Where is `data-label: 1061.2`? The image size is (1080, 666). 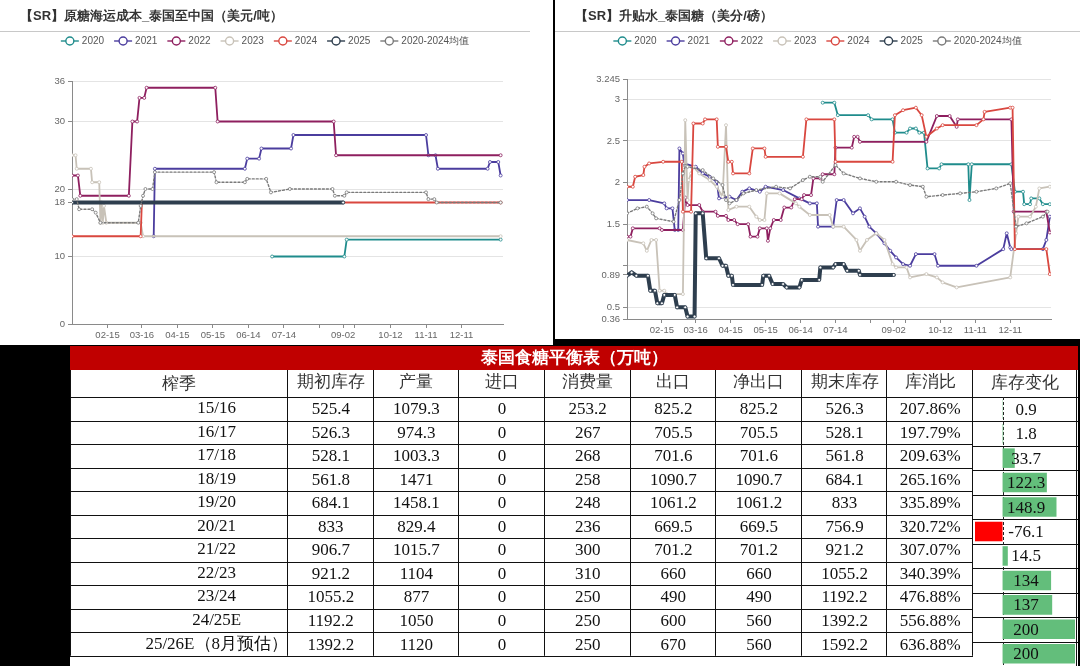 data-label: 1061.2 is located at coordinates (759, 503).